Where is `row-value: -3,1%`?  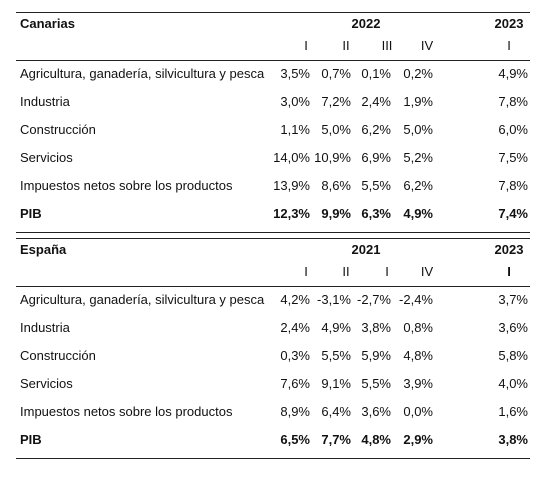 row-value: -3,1% is located at coordinates (334, 299).